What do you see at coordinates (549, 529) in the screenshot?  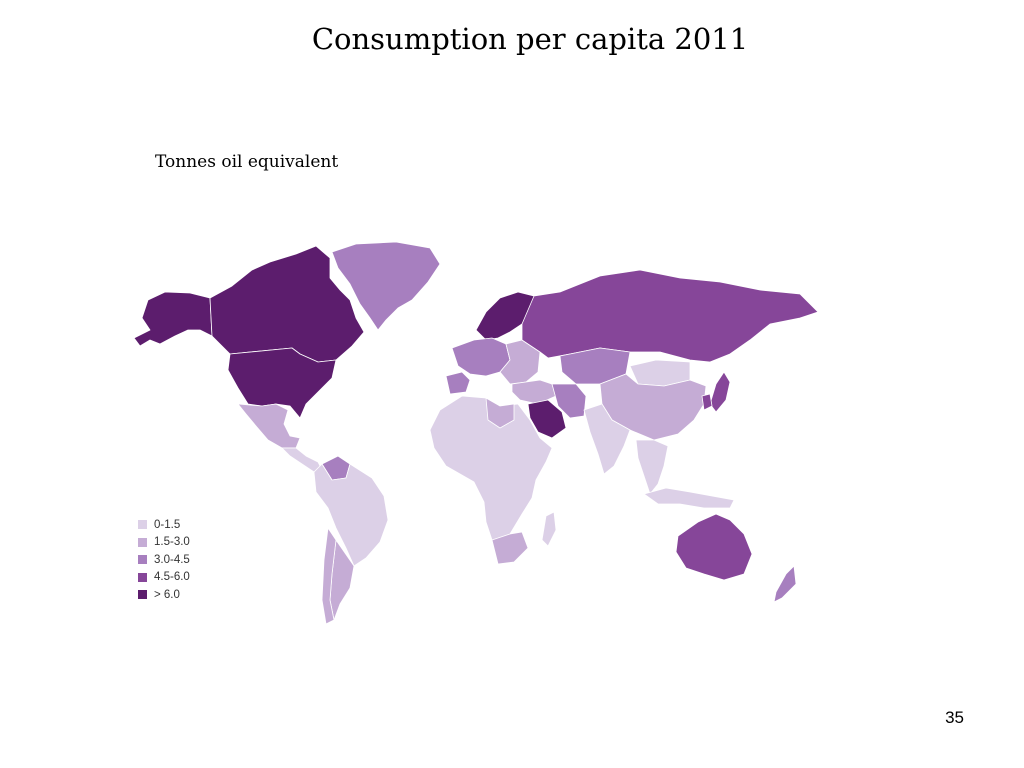 I see `region-madagascar` at bounding box center [549, 529].